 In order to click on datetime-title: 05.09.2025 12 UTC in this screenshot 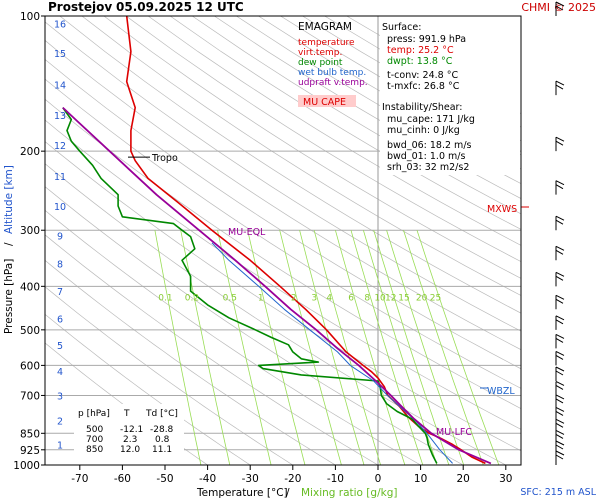, I will do `click(180, 7)`.